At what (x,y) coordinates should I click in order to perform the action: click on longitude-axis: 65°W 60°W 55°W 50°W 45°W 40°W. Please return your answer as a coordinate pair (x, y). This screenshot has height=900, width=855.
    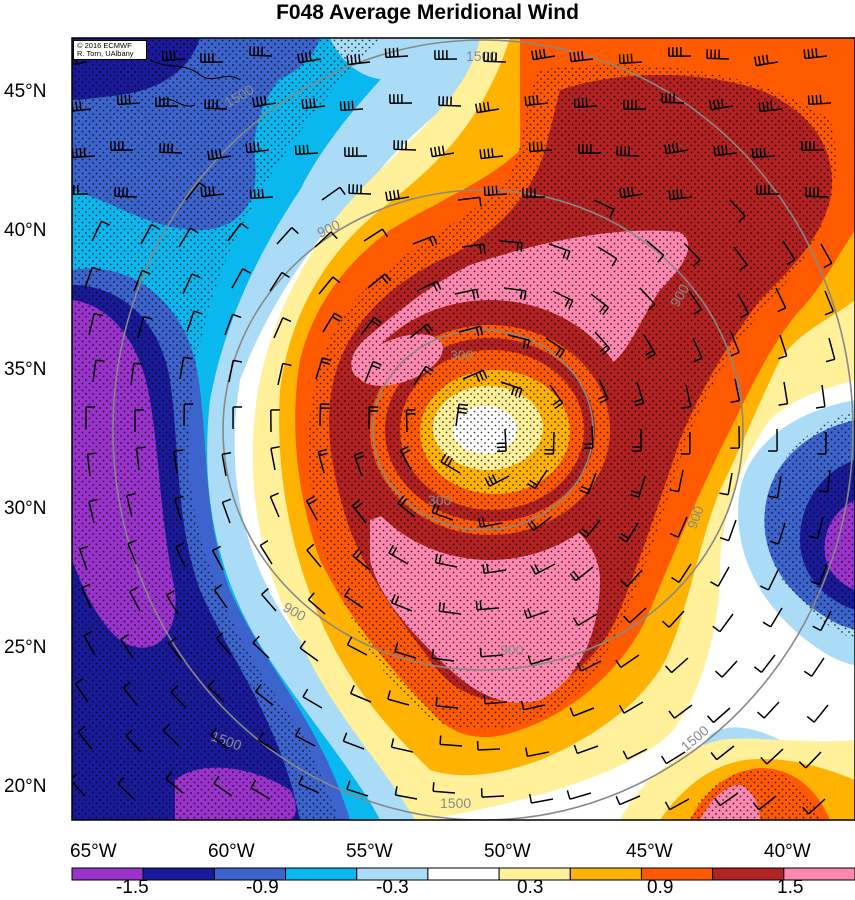
    Looking at the image, I should click on (440, 851).